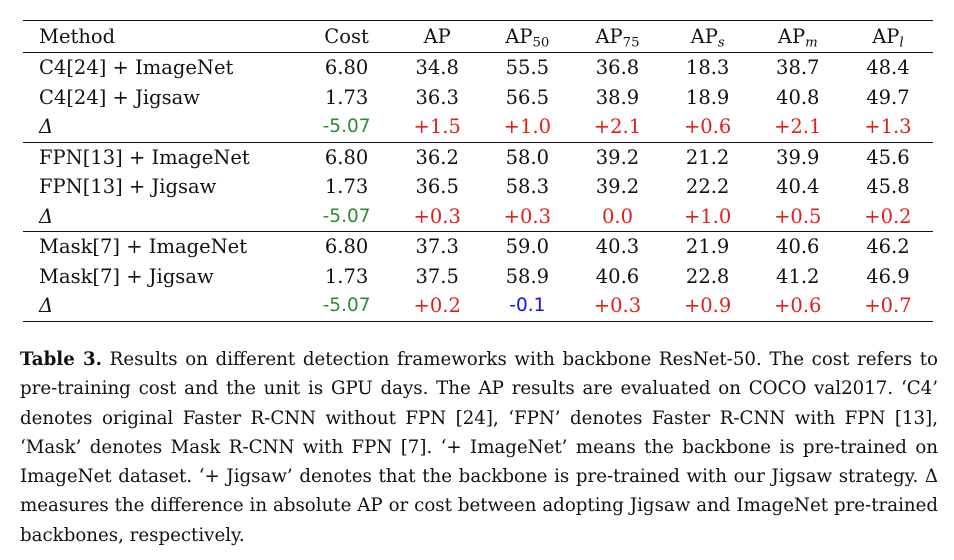 This screenshot has height=560, width=954. What do you see at coordinates (437, 276) in the screenshot?
I see `value-cell: 37.5` at bounding box center [437, 276].